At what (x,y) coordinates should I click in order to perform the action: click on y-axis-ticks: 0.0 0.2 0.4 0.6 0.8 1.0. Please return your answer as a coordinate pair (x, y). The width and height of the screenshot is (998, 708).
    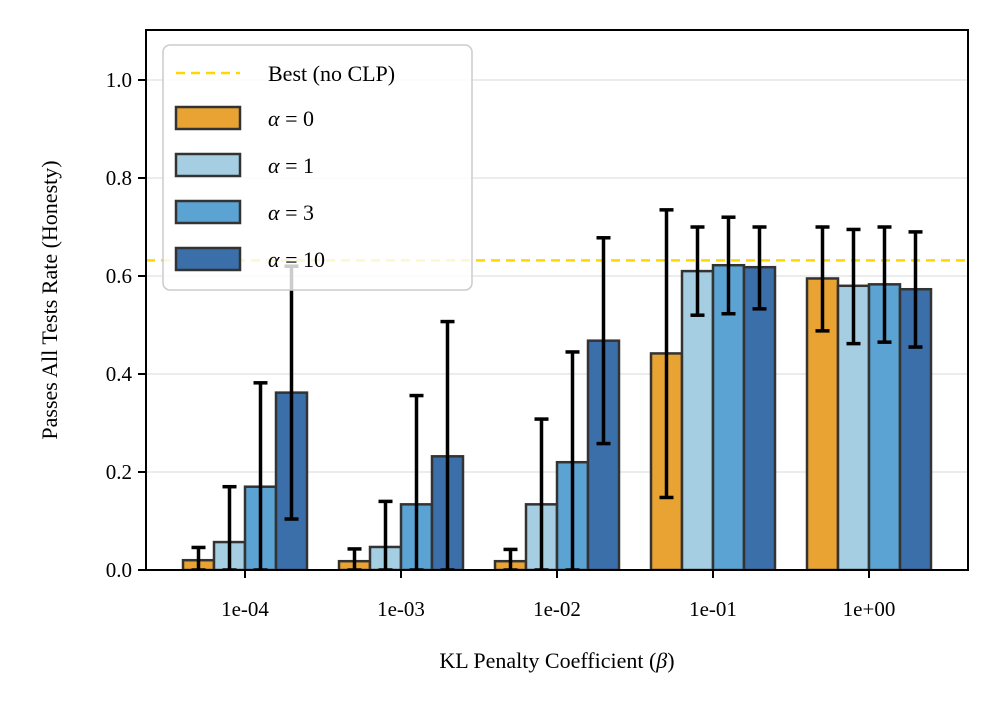
    Looking at the image, I should click on (126, 325).